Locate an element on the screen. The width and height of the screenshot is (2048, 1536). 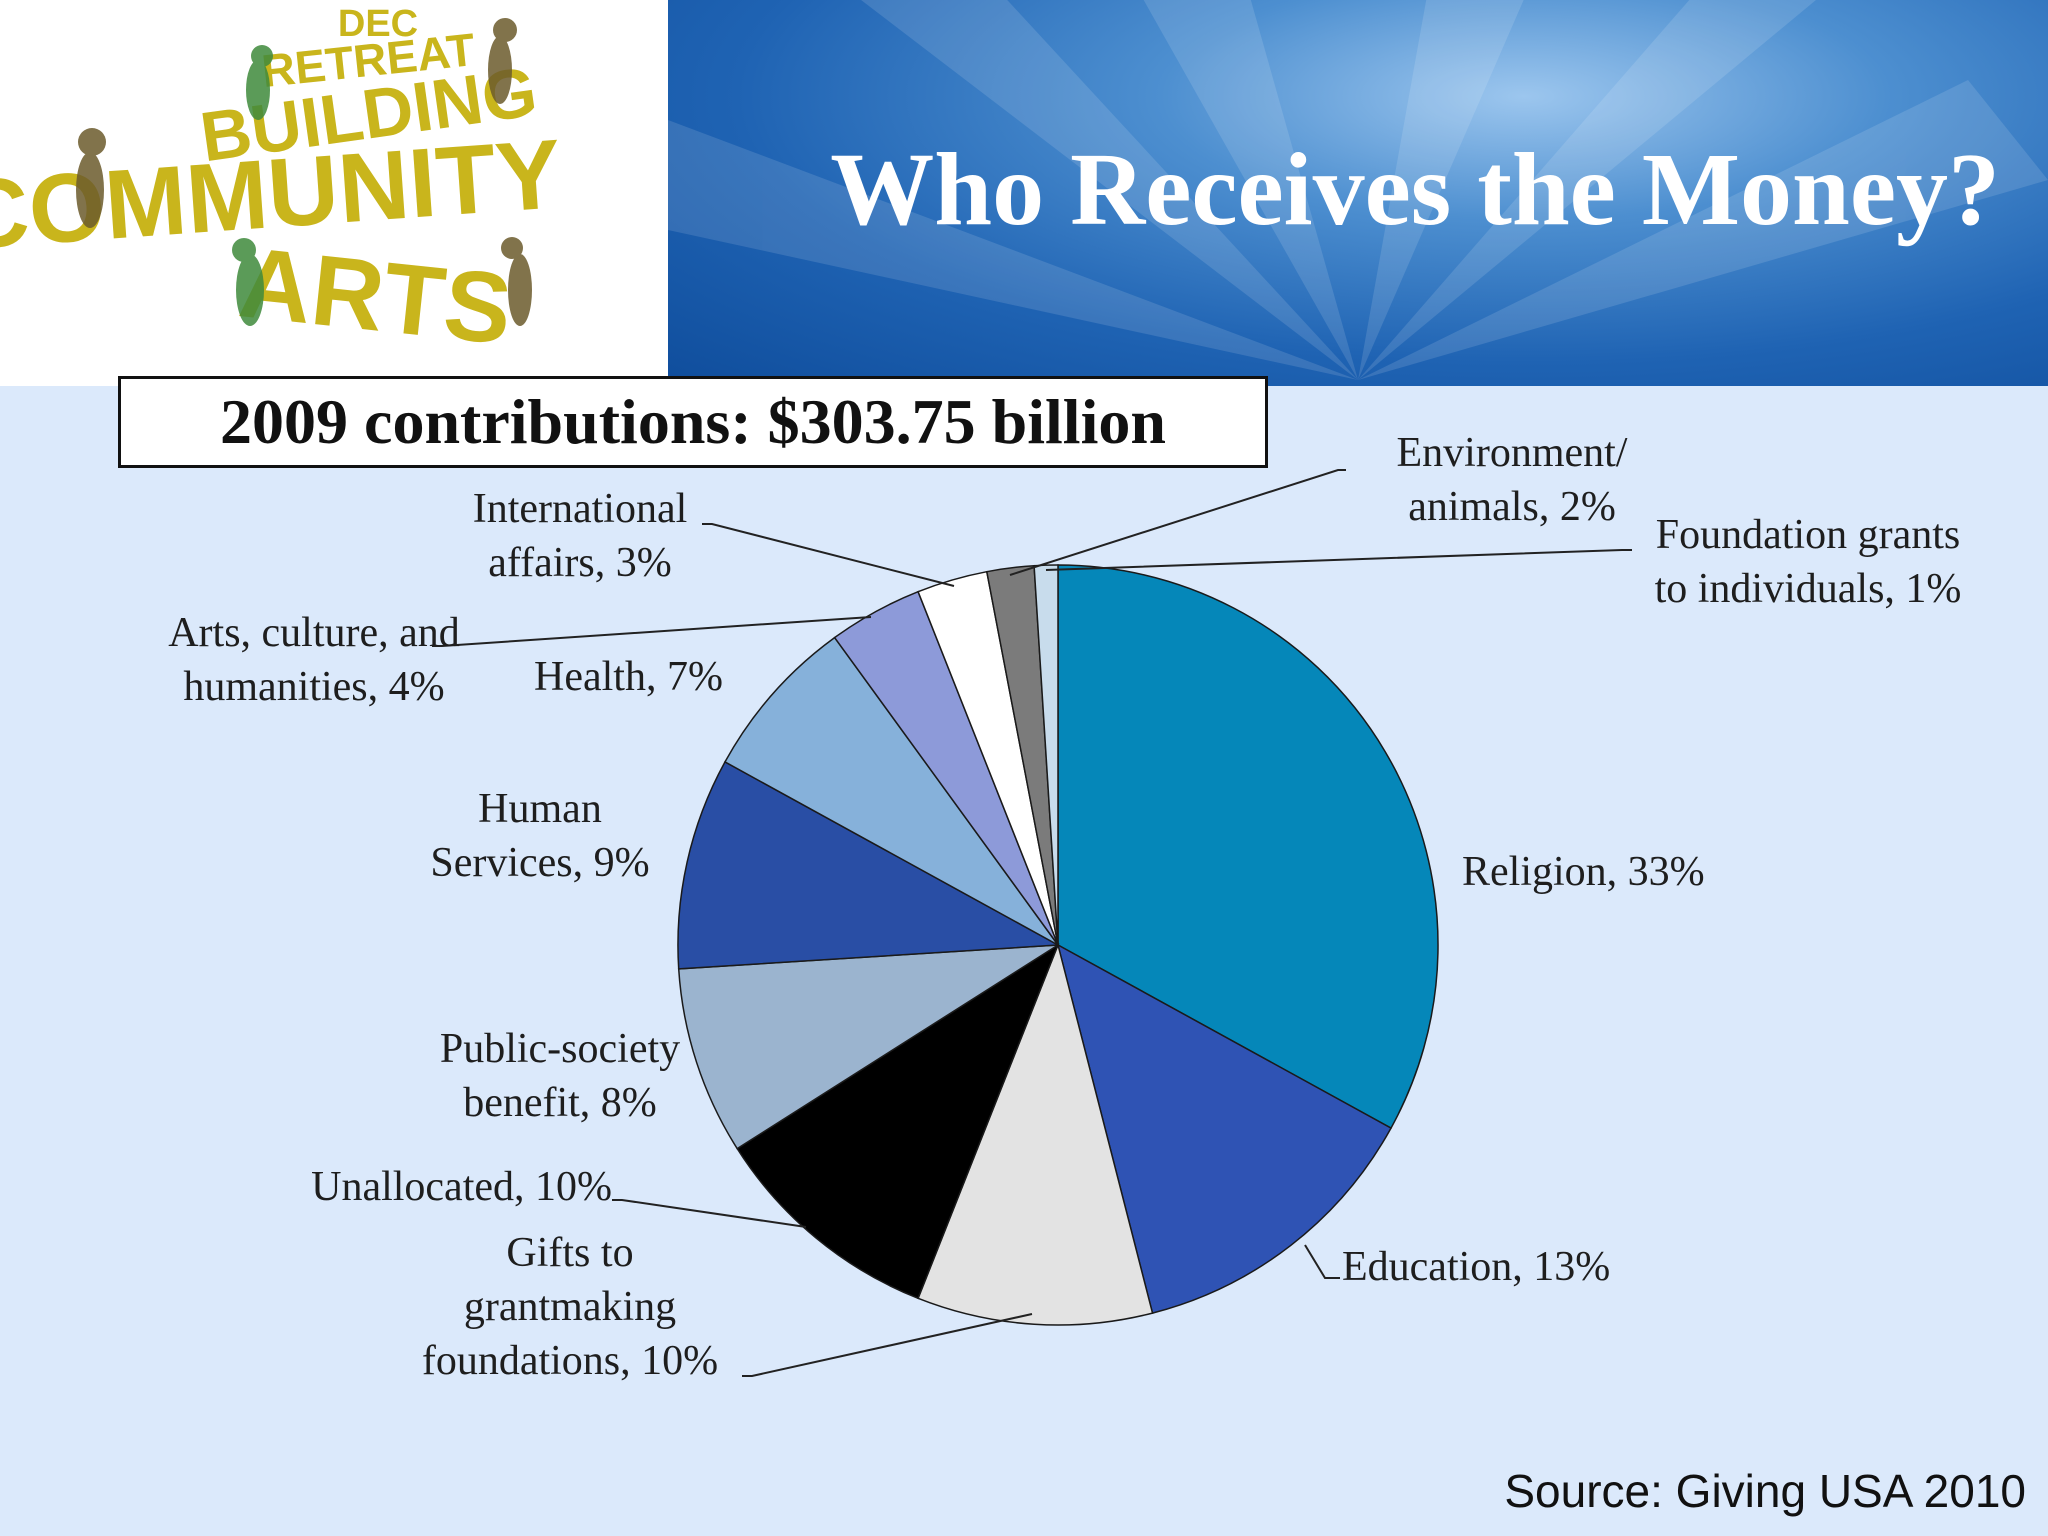
slice-label: Human Services, 9% is located at coordinates (539, 836).